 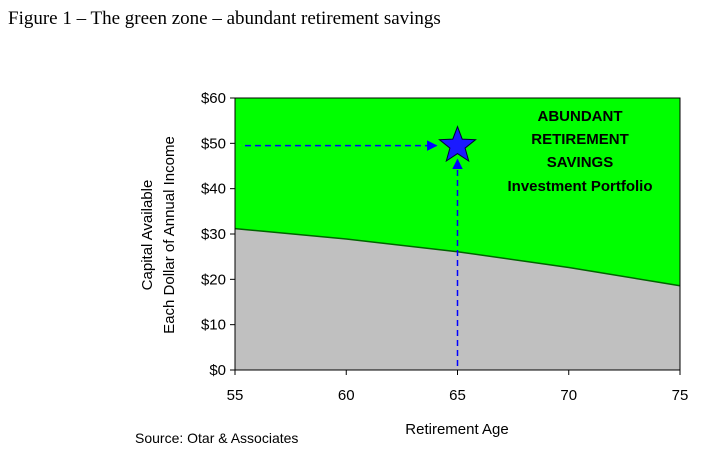 I want to click on y-tick-label: $30, so click(x=213, y=234).